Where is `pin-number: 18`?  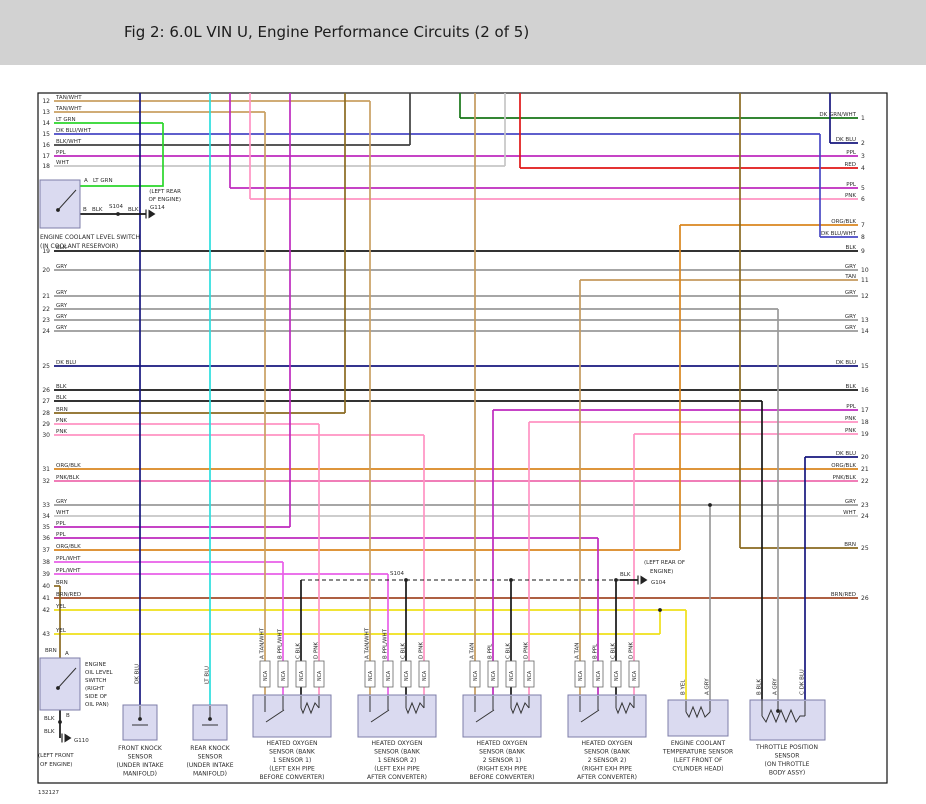 pin-number: 18 is located at coordinates (46, 166).